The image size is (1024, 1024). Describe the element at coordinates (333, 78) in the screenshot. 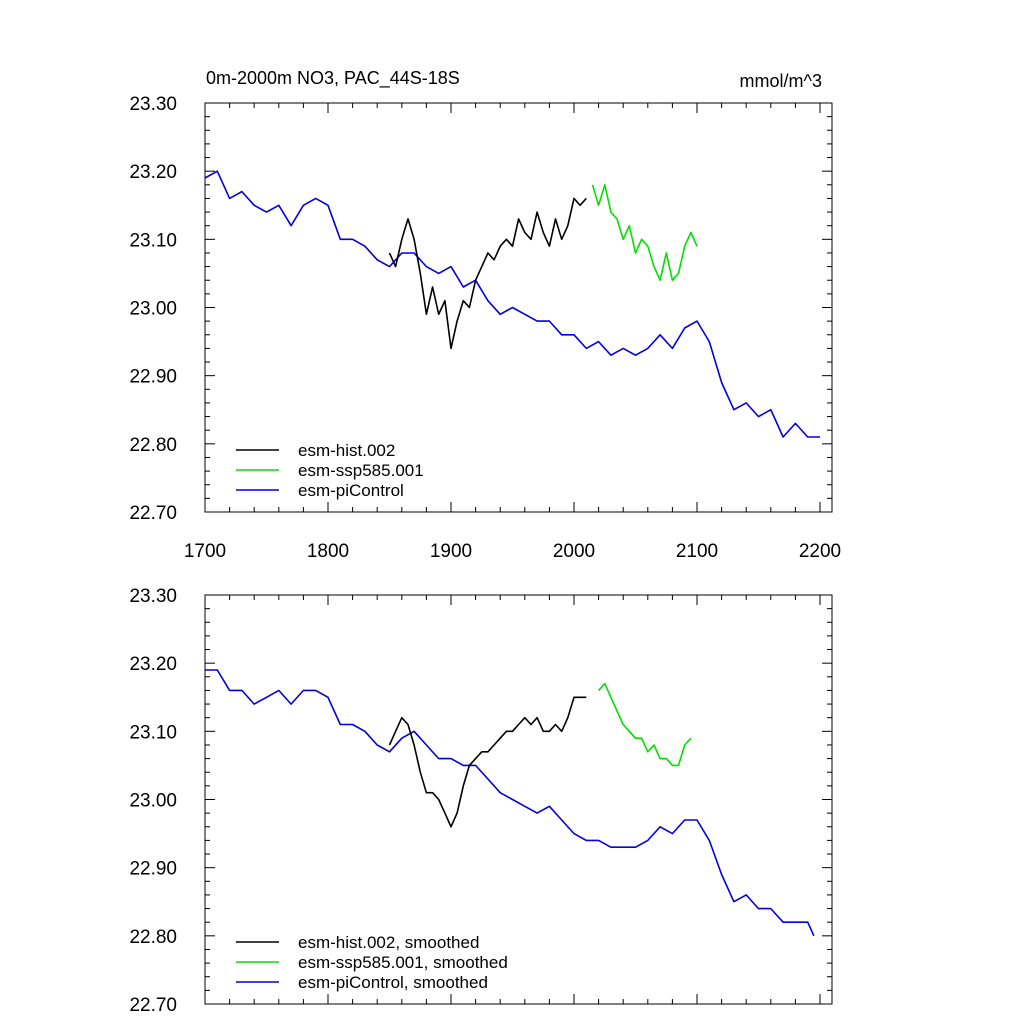

I see `chart-title: 0m-2000m NO3, PAC_44S-18S` at that location.